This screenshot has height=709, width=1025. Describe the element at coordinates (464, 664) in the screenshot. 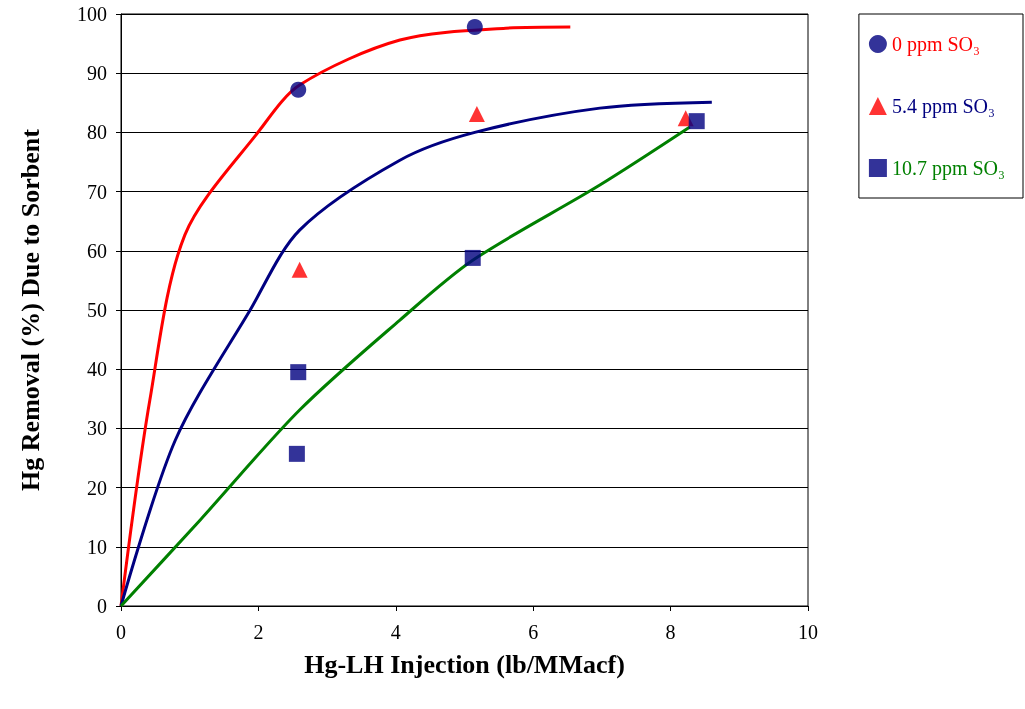

I see `x-axis-title: Hg-LH Injection (lb/MMacf)` at that location.